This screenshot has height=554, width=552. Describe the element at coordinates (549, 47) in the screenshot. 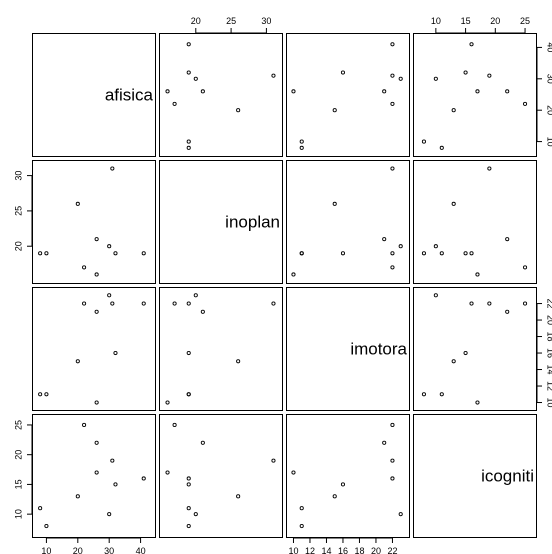

I see `right-tick-label-afisica-3: 40` at that location.